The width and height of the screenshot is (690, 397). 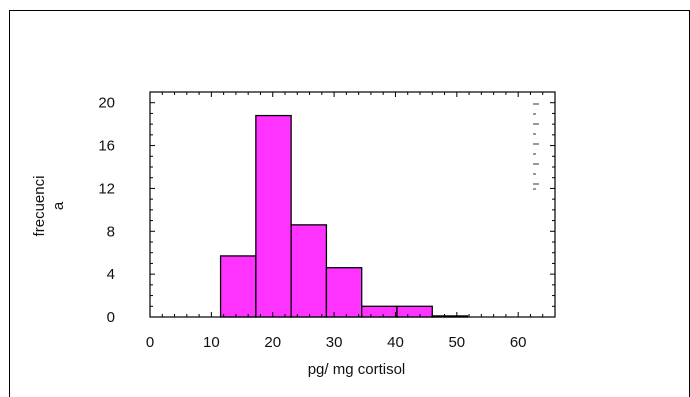 I want to click on x-tick-label: 20, so click(x=272, y=342).